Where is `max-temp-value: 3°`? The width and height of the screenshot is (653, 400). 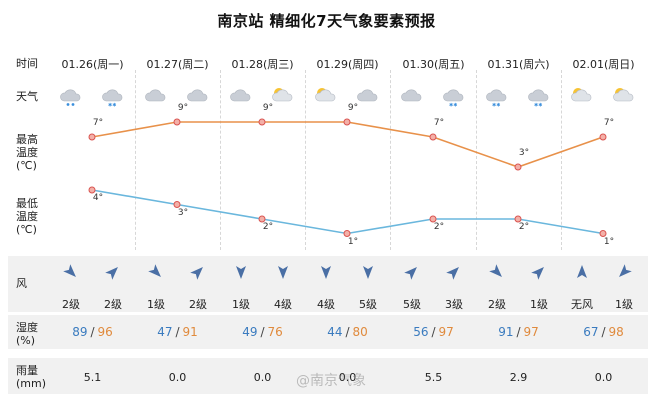
max-temp-value: 3° is located at coordinates (524, 153).